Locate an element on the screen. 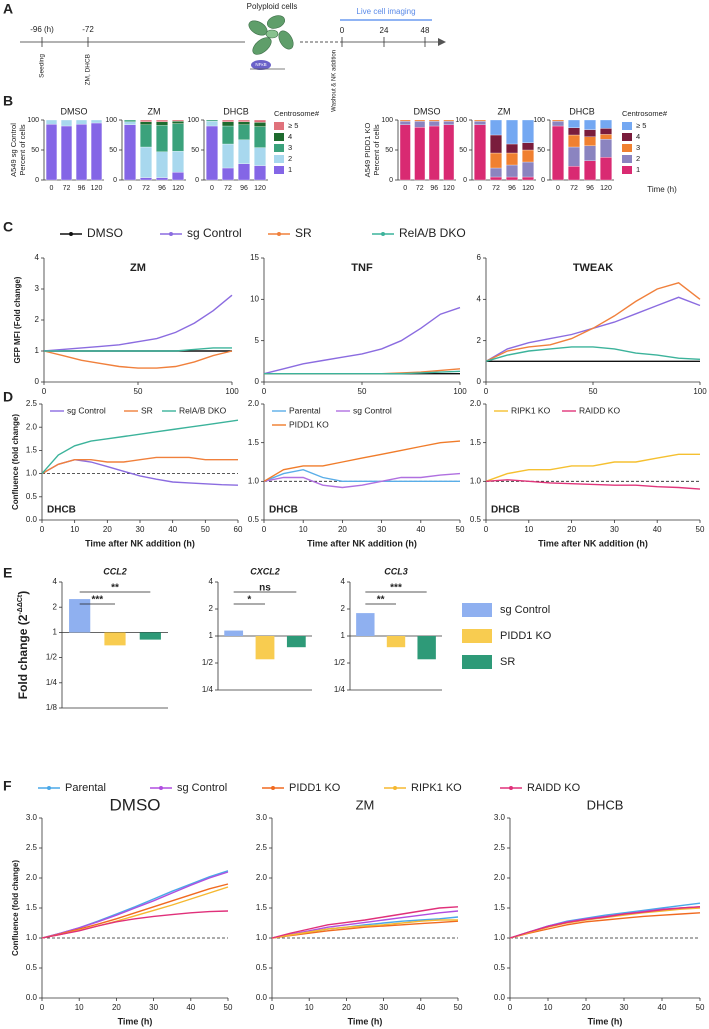 This screenshot has width=709, height=1029. chart-title: DMSO is located at coordinates (427, 111).